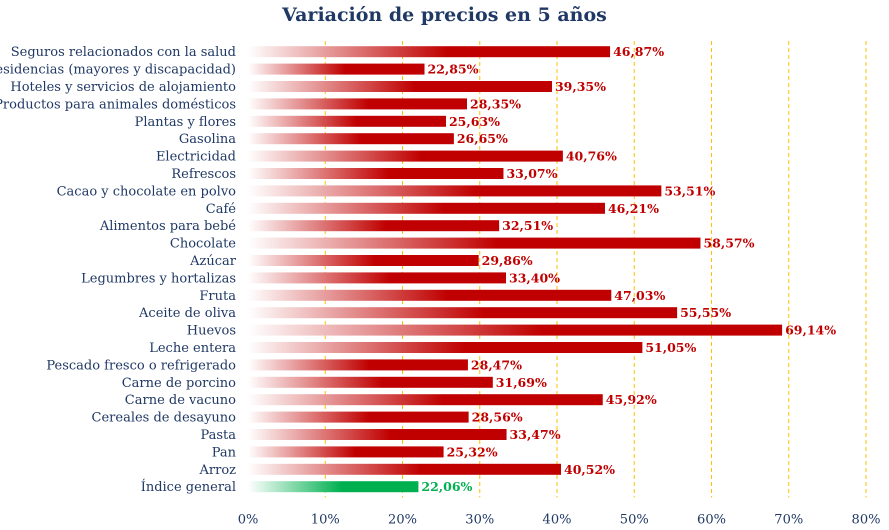 The image size is (889, 530). Describe the element at coordinates (141, 365) in the screenshot. I see `category-label: Pescado fresco o refrigerado` at that location.